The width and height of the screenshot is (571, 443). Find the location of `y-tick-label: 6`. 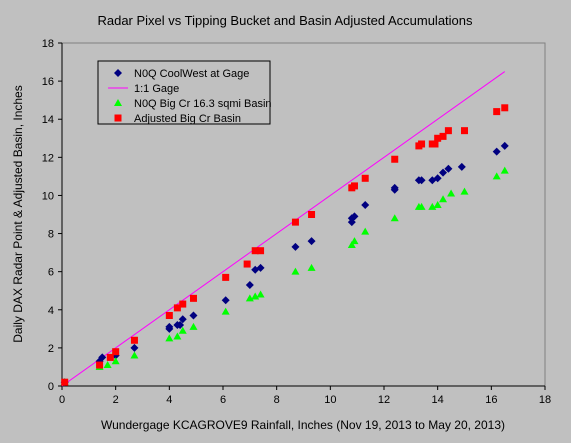

y-tick-label: 6 is located at coordinates (51, 273).